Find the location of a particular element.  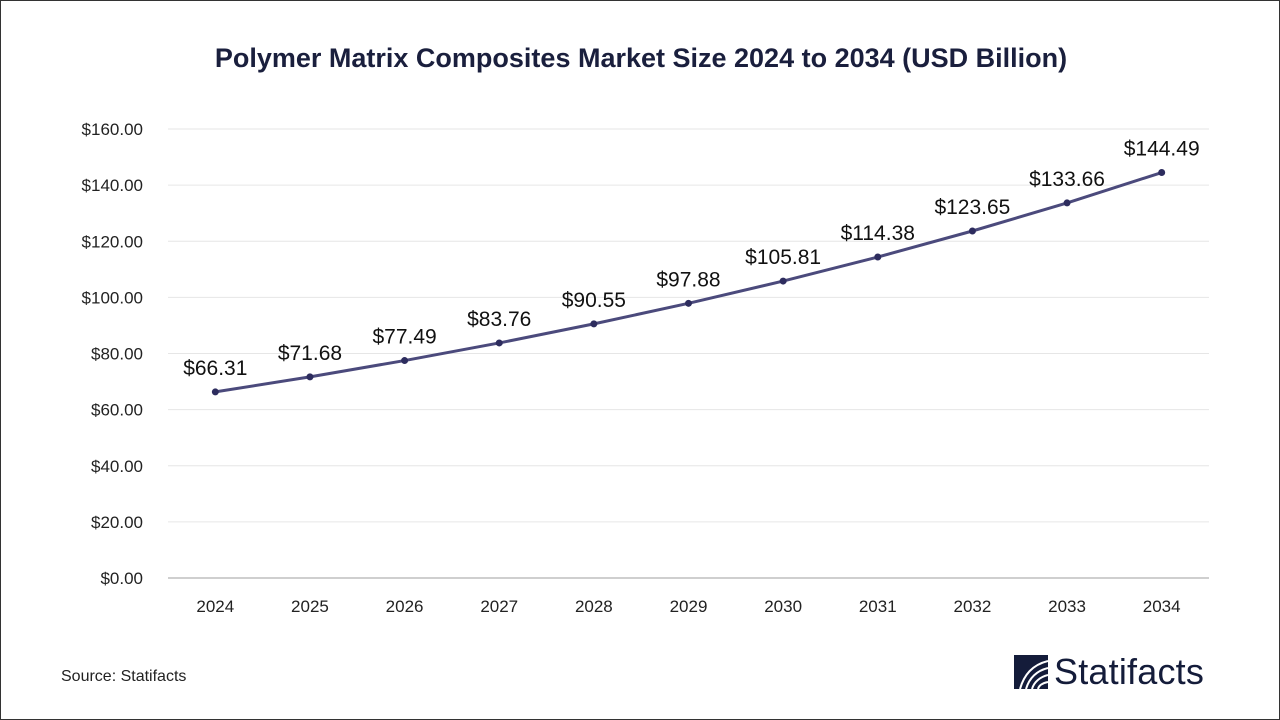

x-tick-label: 2027 is located at coordinates (499, 606).